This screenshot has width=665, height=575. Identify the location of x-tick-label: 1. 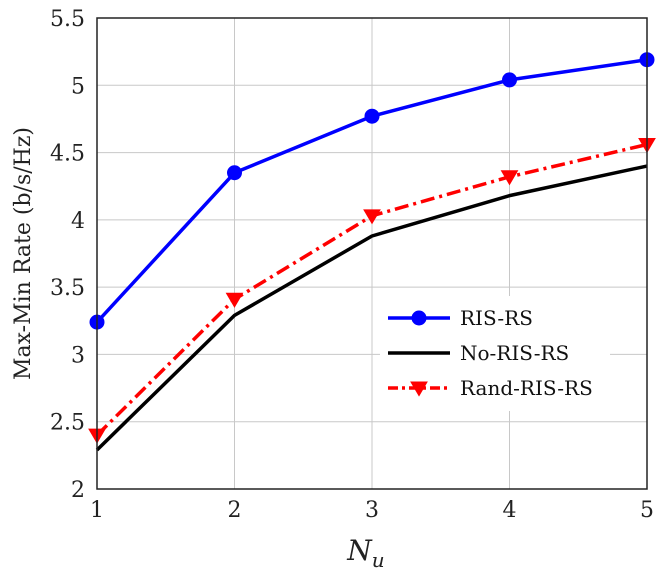
(97, 510).